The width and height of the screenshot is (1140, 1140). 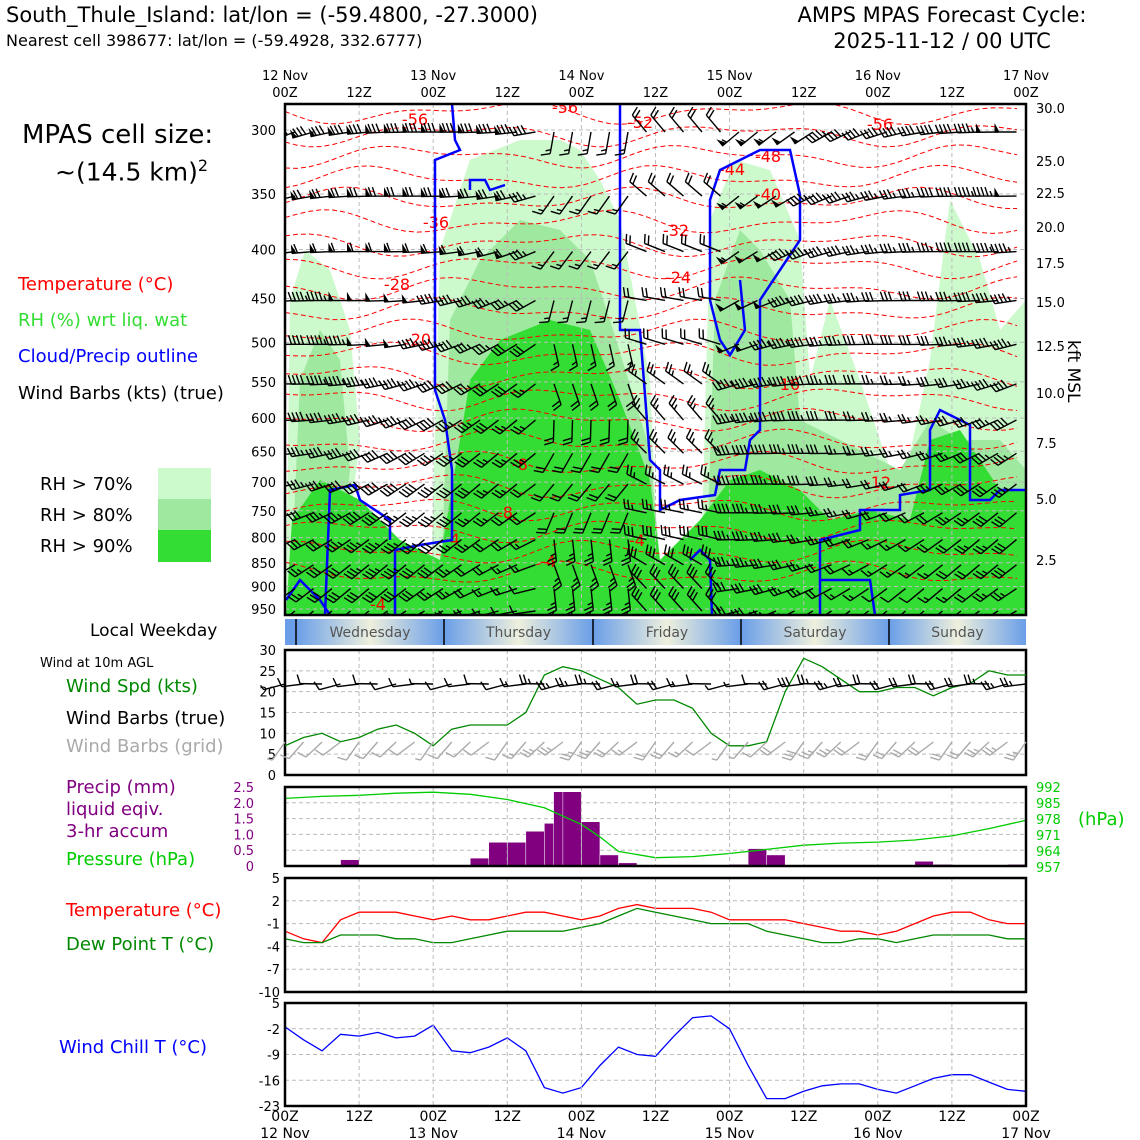 What do you see at coordinates (651, 486) in the screenshot?
I see `temperature-contour` at bounding box center [651, 486].